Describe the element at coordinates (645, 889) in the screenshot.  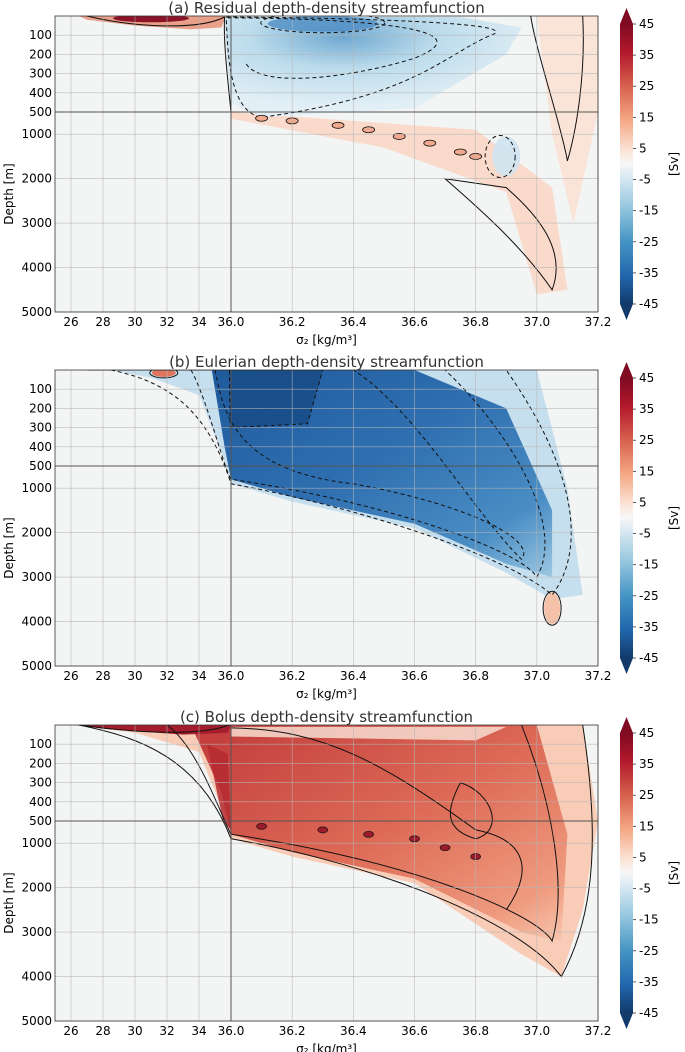
I see `colorbar-tick-label: -5` at that location.